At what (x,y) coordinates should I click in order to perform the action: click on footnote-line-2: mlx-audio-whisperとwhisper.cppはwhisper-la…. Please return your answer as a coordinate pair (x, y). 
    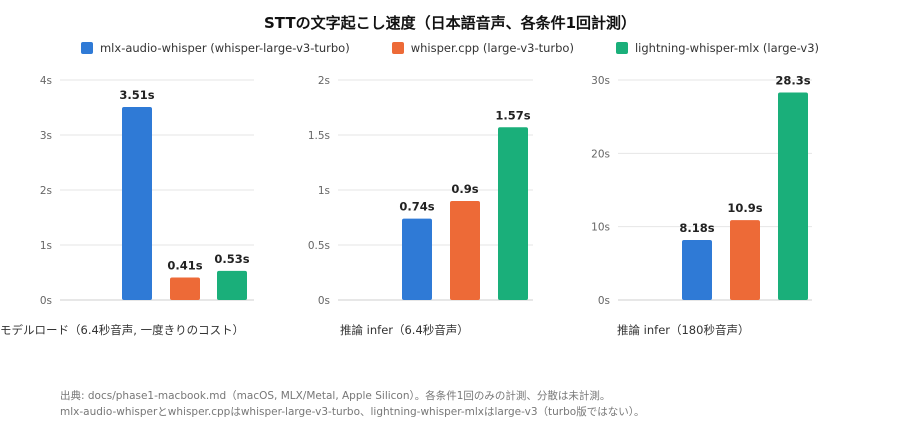
    Looking at the image, I should click on (352, 412).